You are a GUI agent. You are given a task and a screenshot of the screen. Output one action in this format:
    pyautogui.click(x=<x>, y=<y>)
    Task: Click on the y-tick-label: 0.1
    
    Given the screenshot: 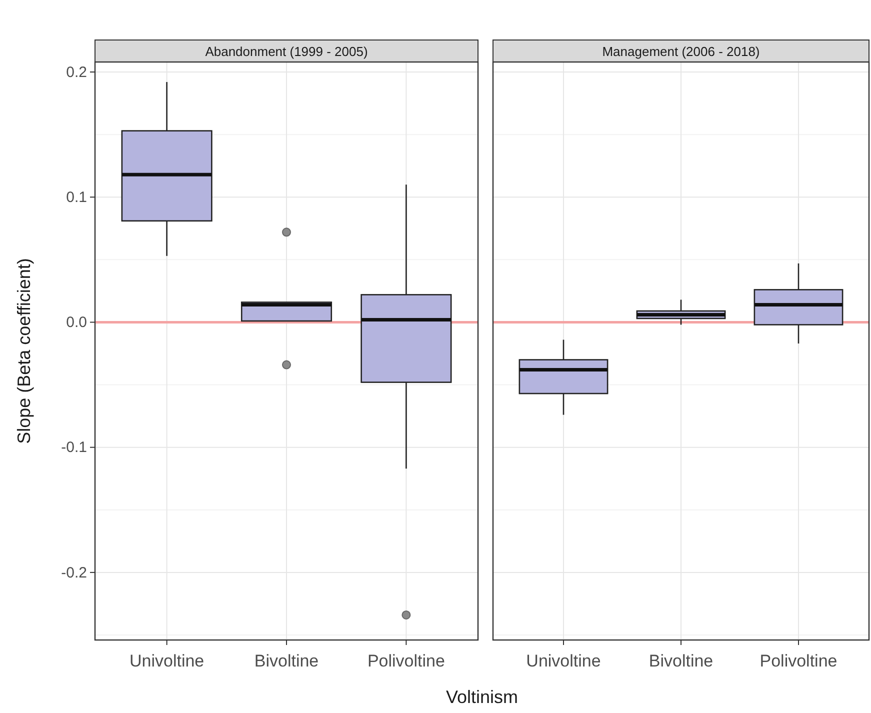 What is the action you would take?
    pyautogui.click(x=76, y=197)
    